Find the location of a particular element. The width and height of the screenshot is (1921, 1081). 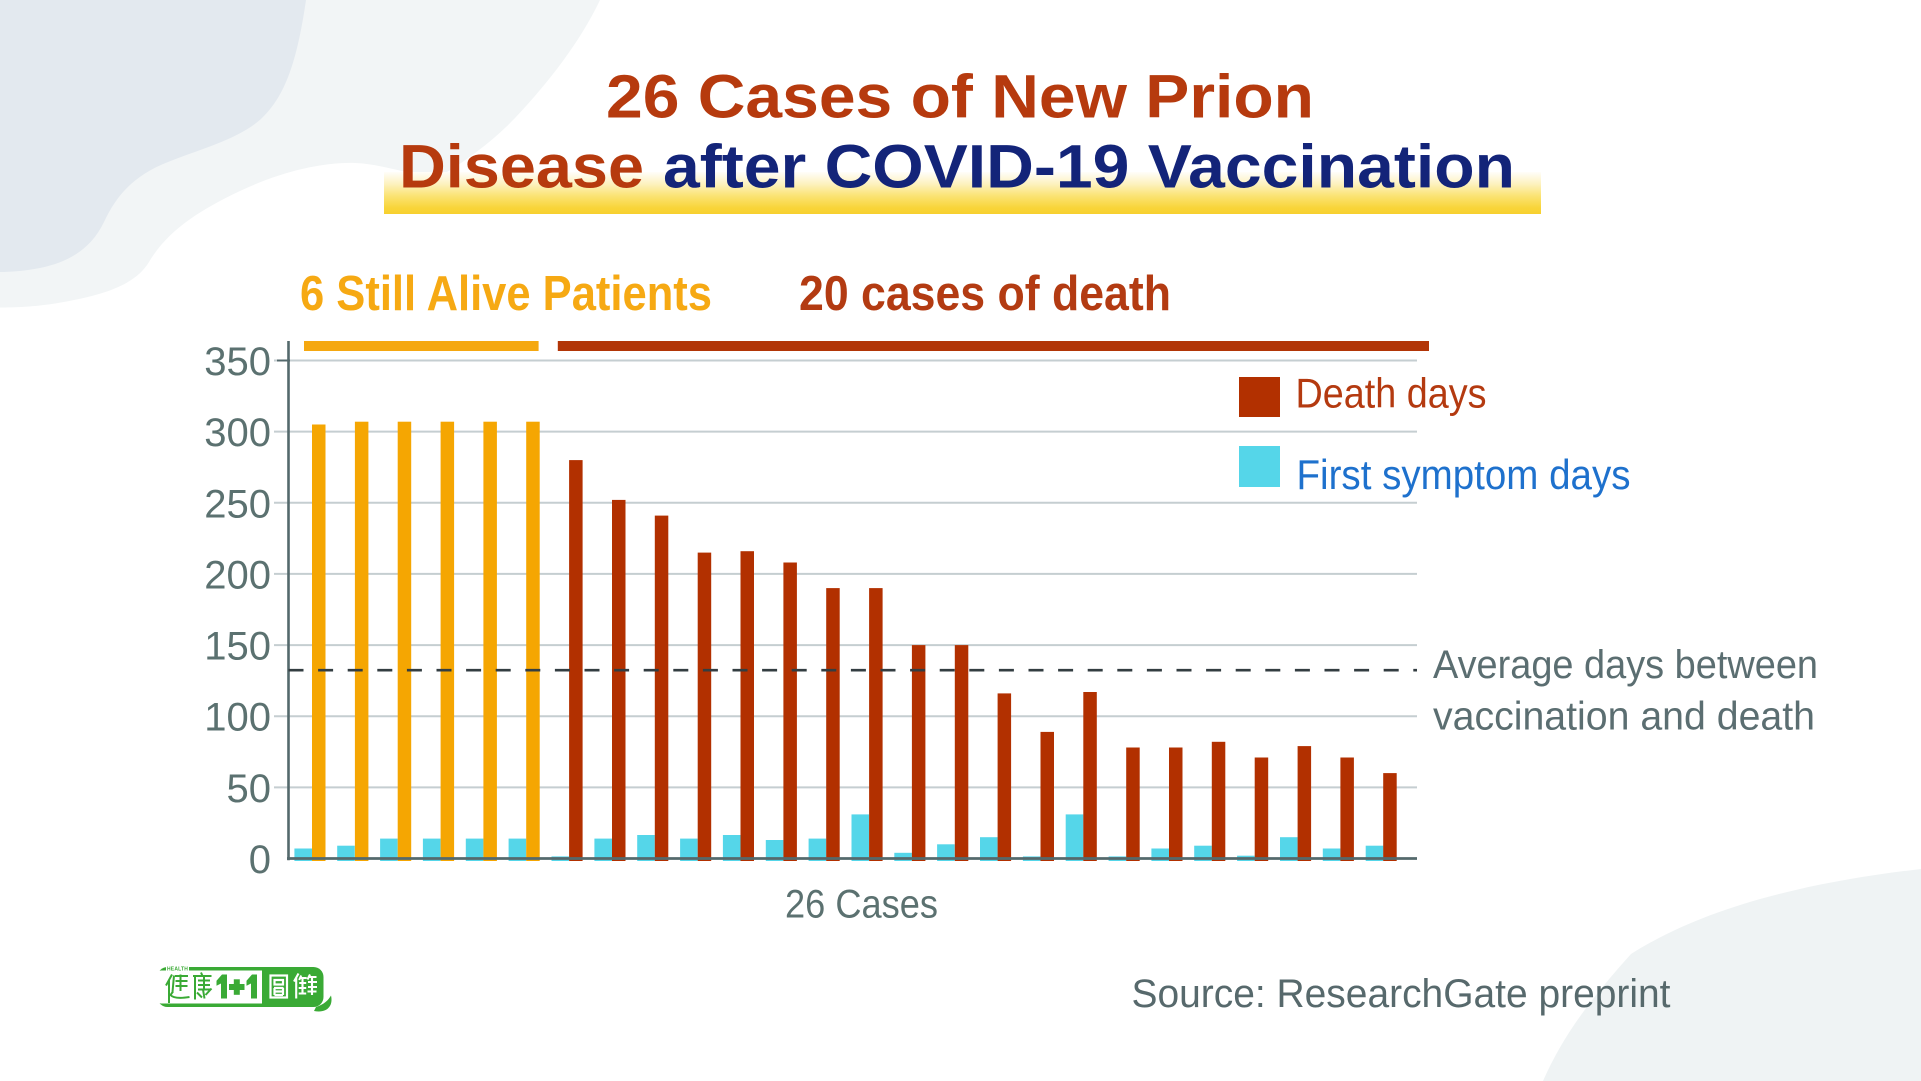

svg-text: 100 is located at coordinates (237, 718).